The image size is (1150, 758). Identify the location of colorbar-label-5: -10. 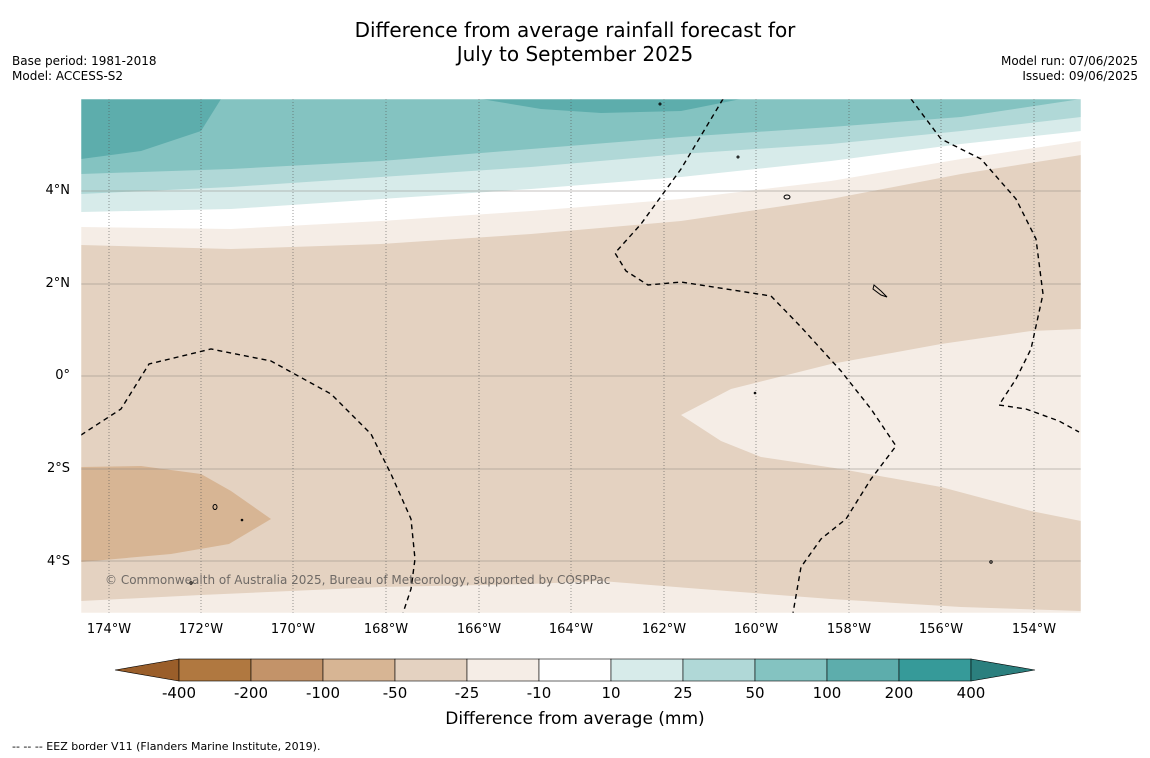
(539, 693).